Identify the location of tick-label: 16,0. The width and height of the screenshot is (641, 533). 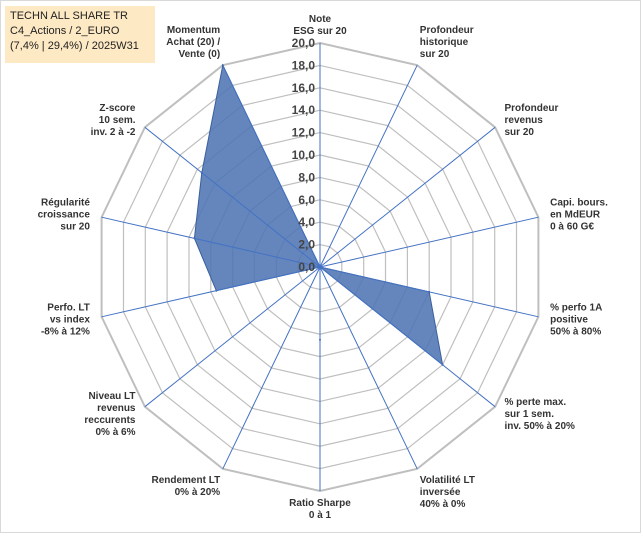
(304, 88).